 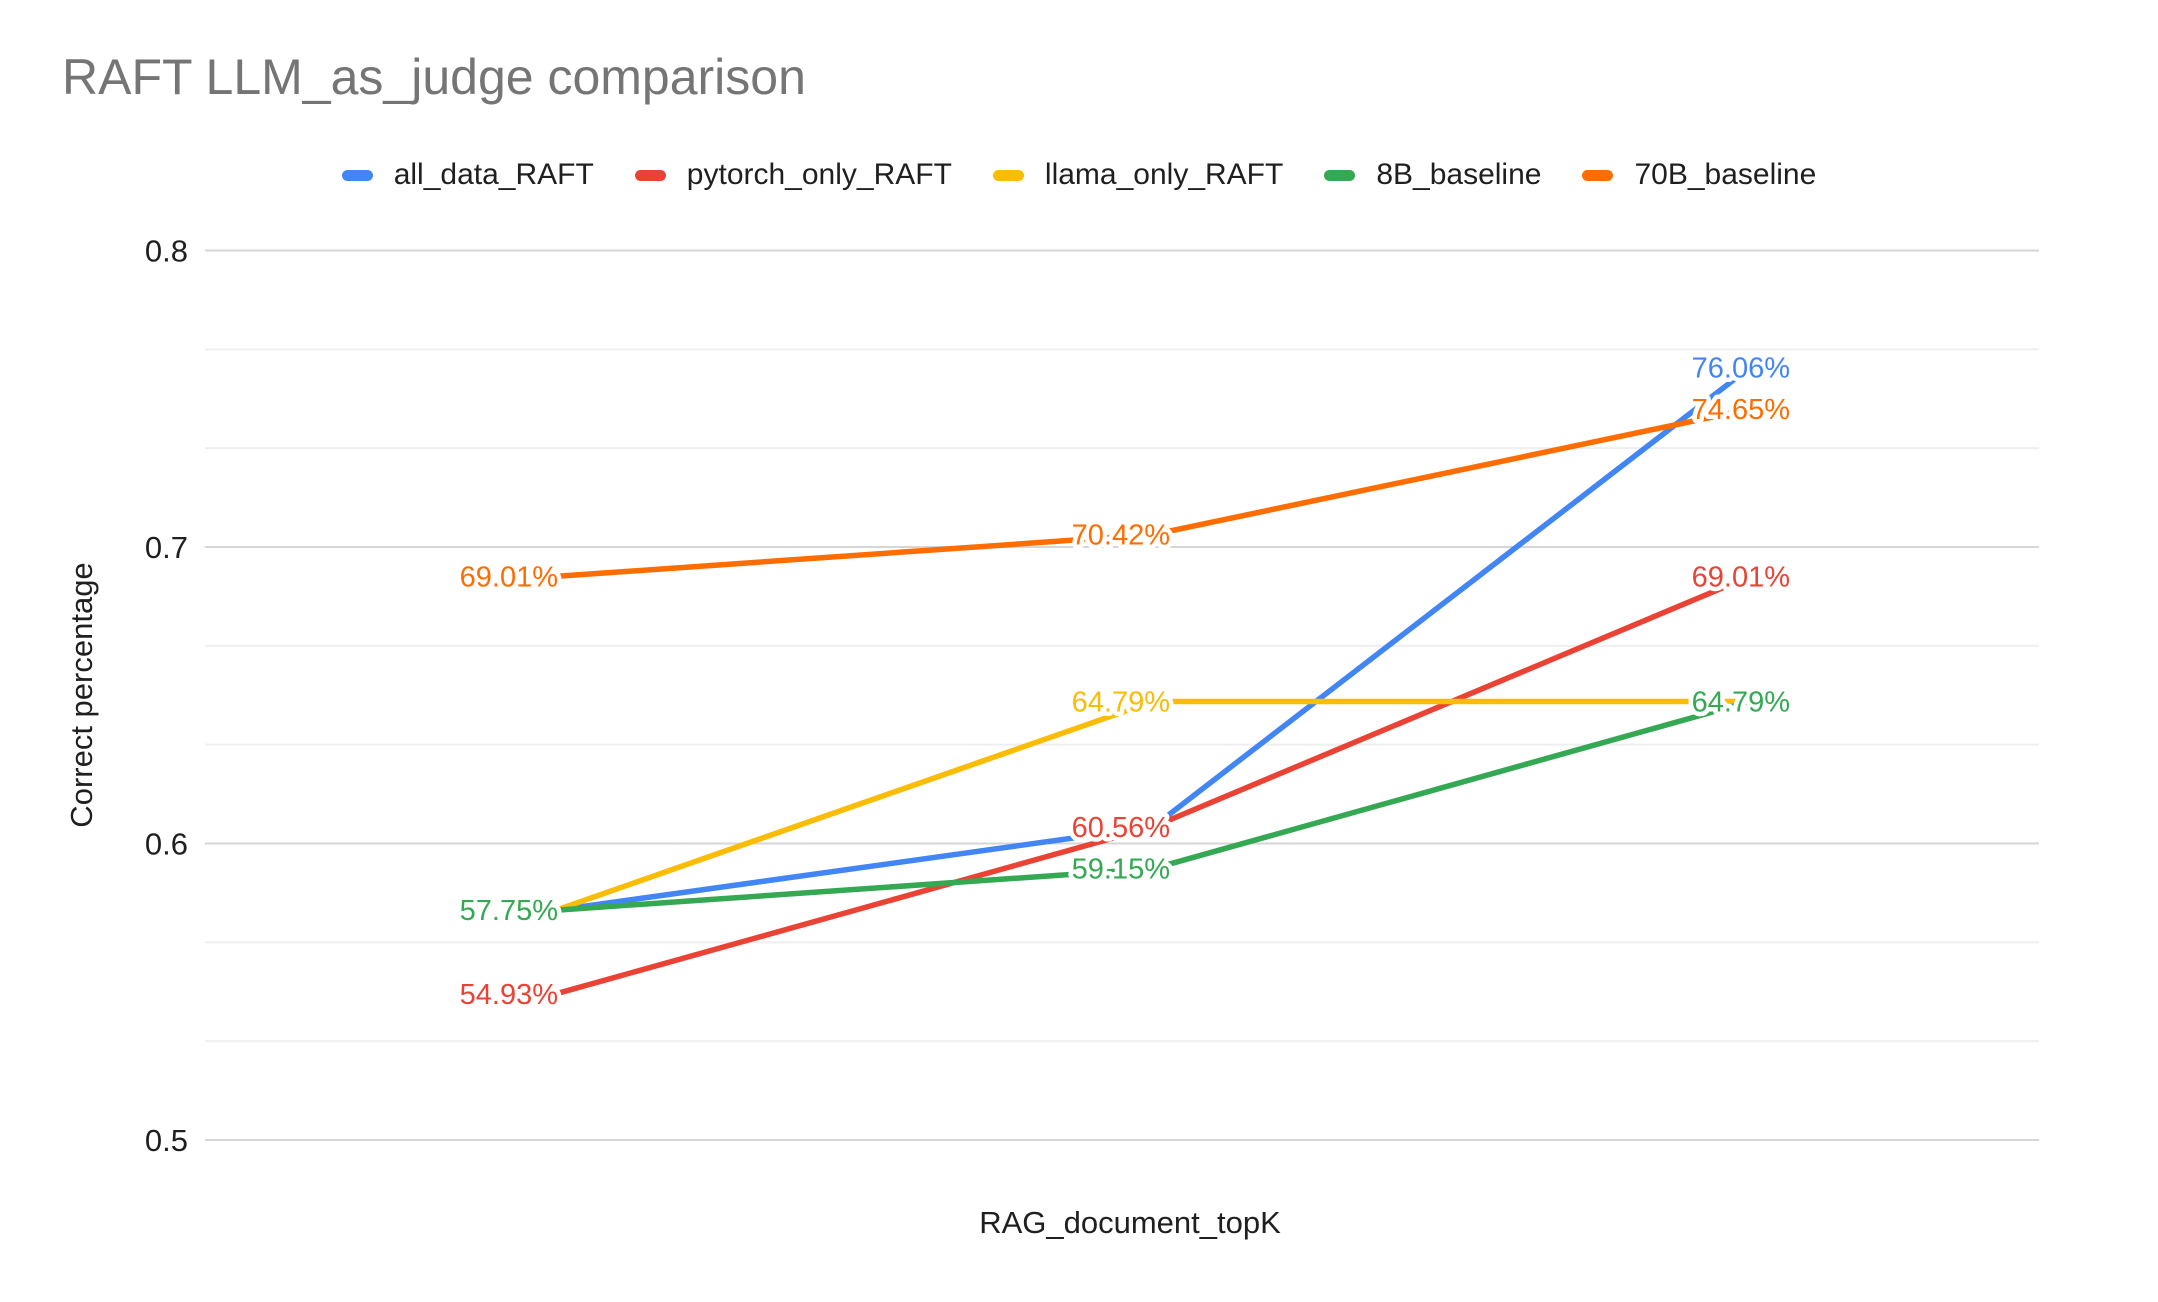 I want to click on data-label-8B_baseline: 59.15%, so click(x=1121, y=870).